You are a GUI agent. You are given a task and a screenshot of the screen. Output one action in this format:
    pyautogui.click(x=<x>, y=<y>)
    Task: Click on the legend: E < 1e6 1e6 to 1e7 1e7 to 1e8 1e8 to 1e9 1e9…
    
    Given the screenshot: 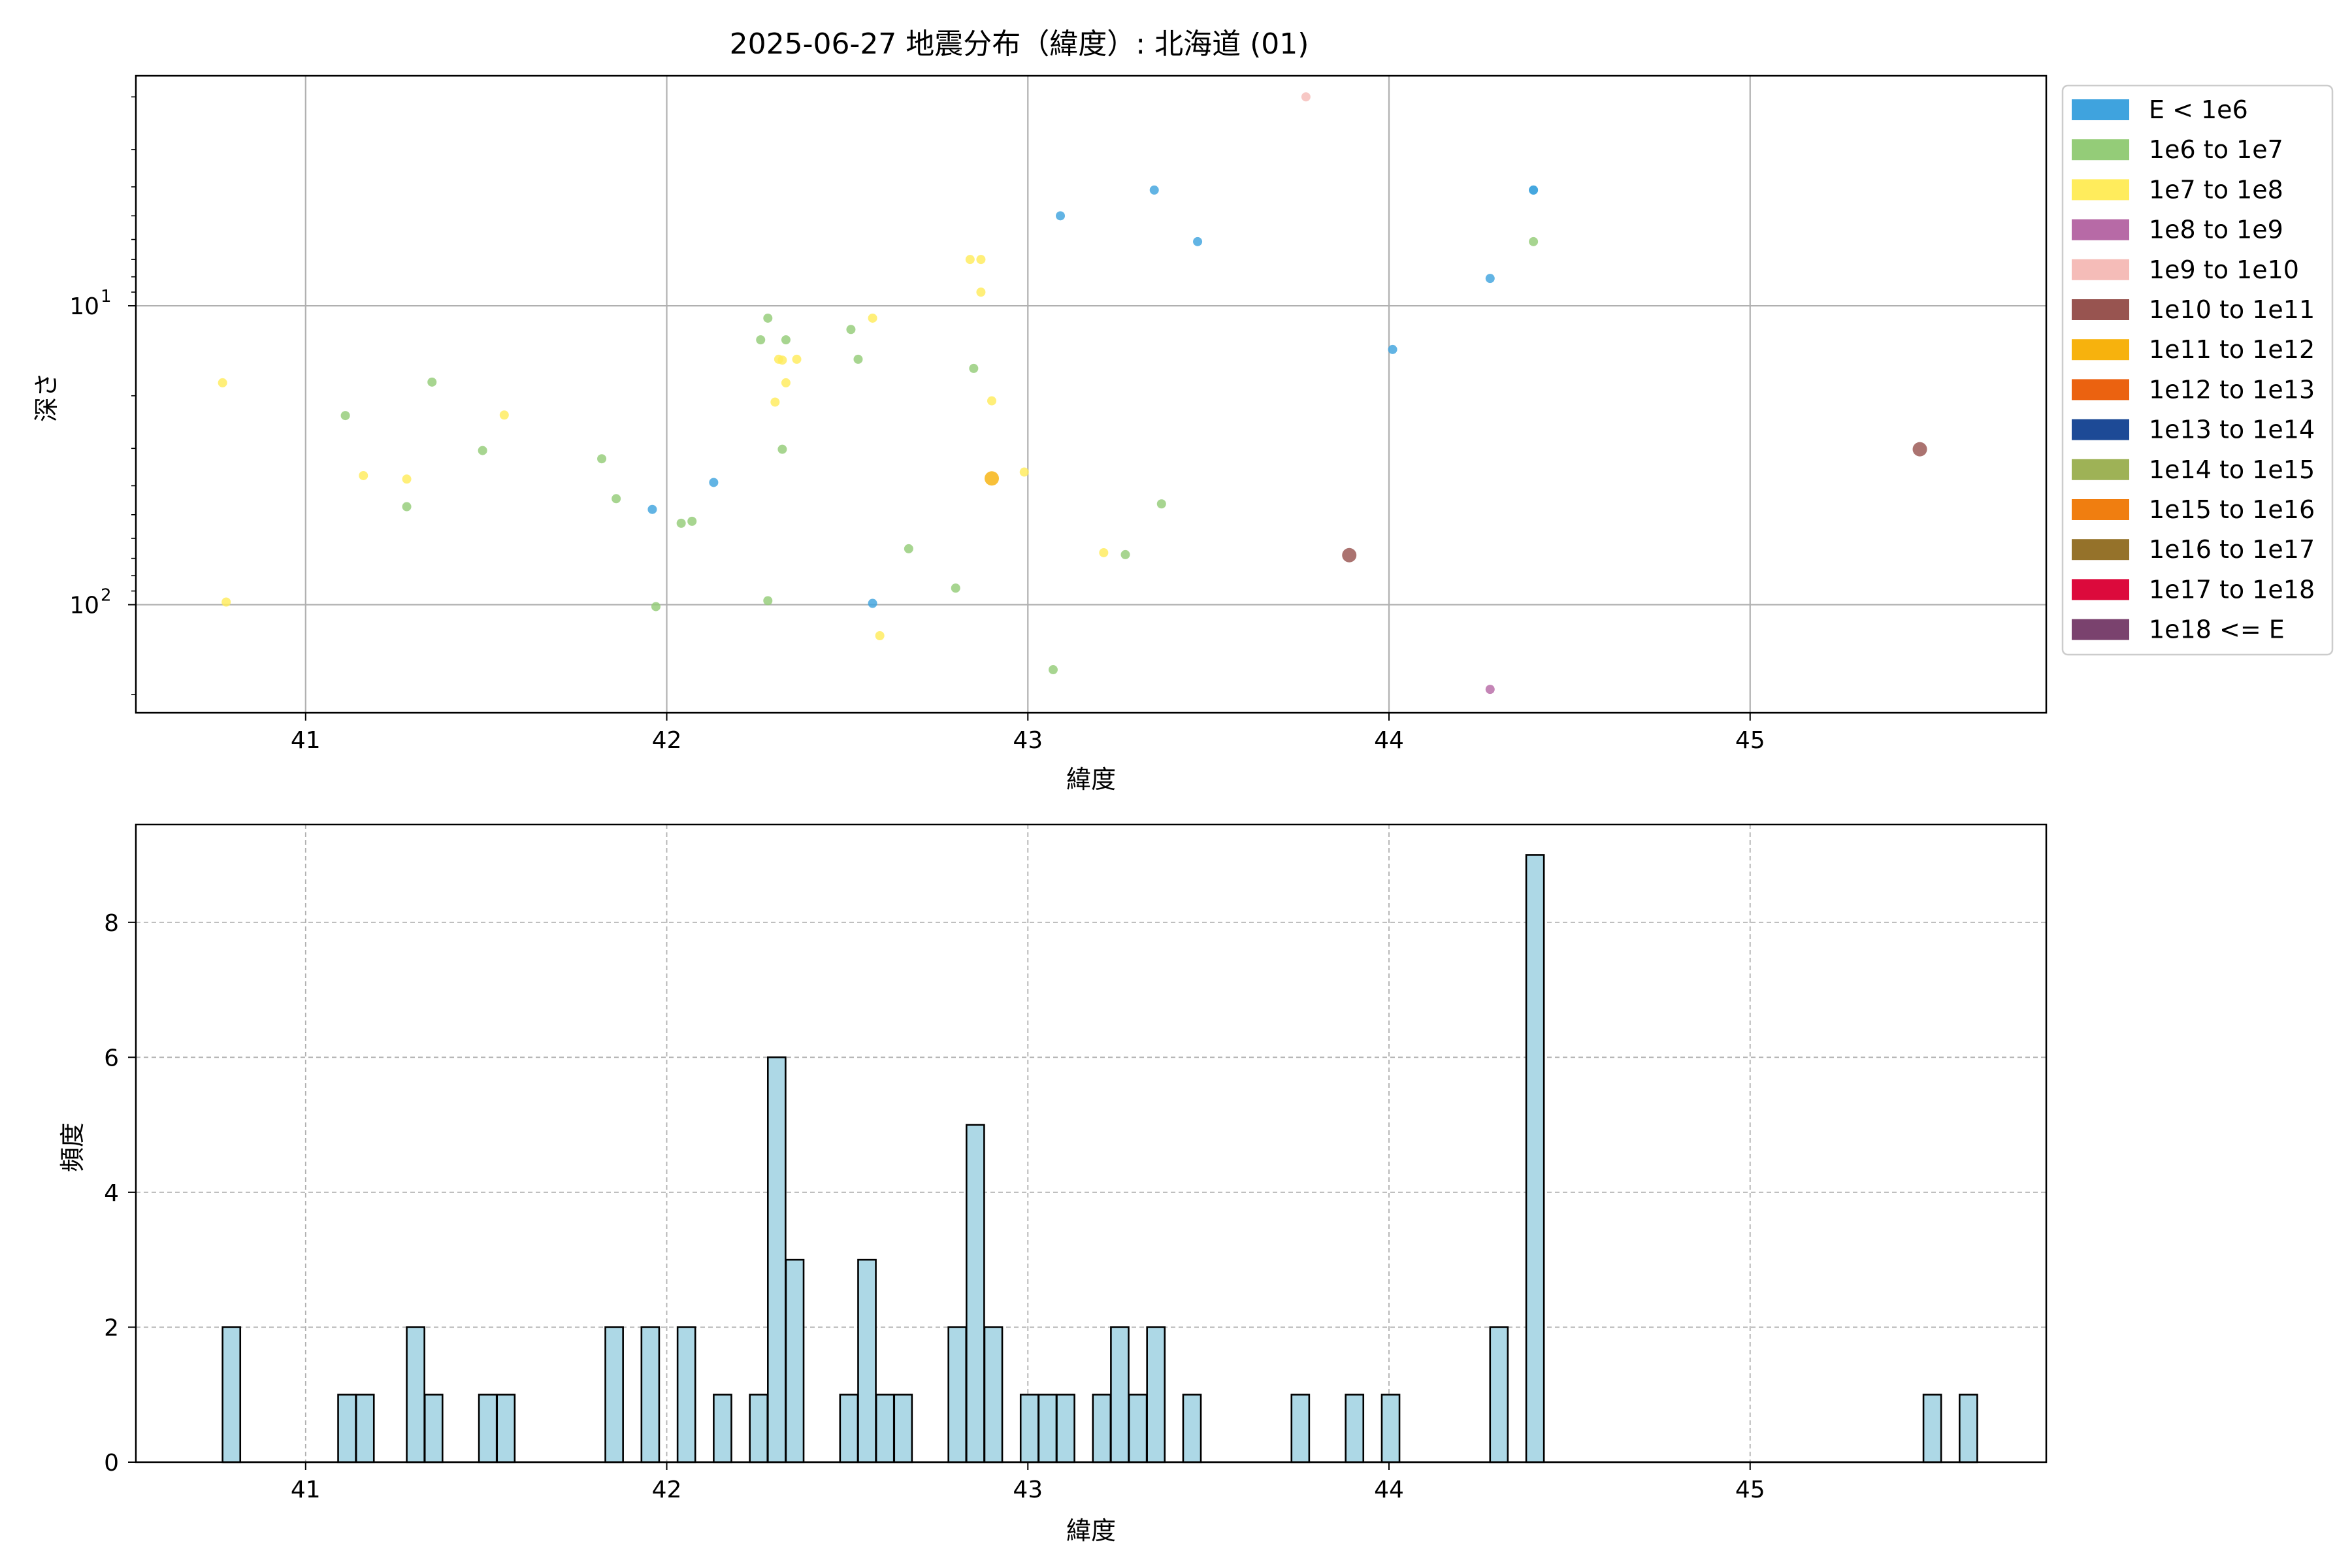 What is the action you would take?
    pyautogui.click(x=2197, y=370)
    